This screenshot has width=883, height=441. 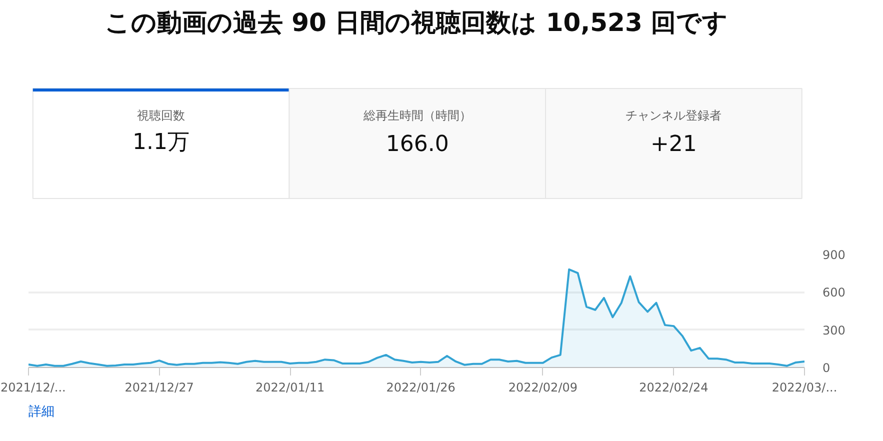 What do you see at coordinates (674, 115) in the screenshot?
I see `text: チャンネル登録者` at bounding box center [674, 115].